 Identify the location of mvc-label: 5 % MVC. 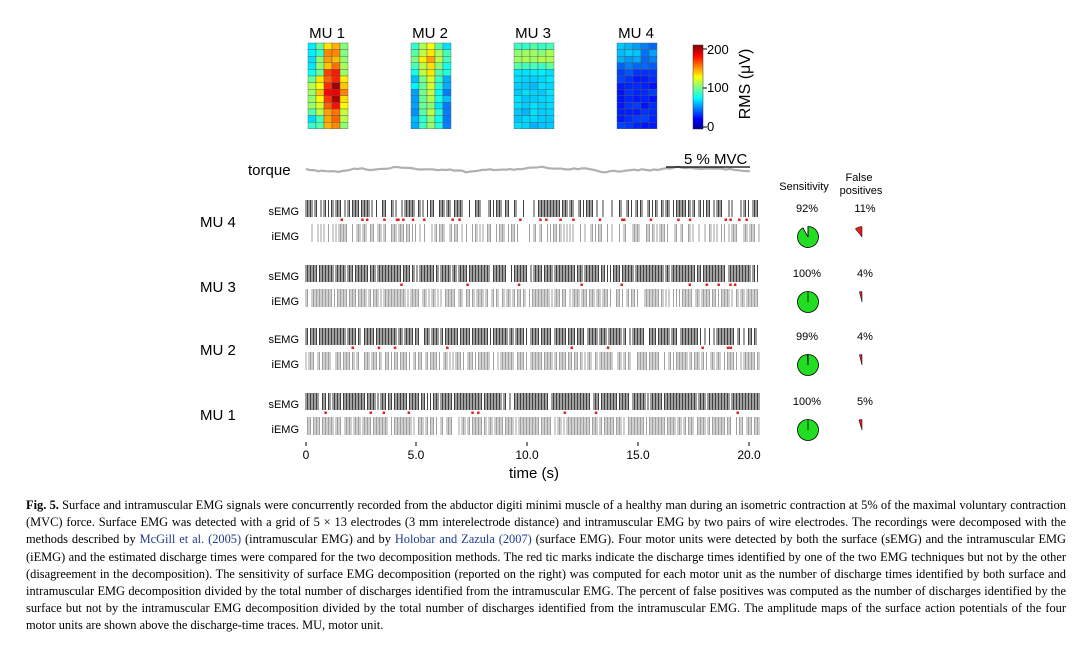
(716, 159).